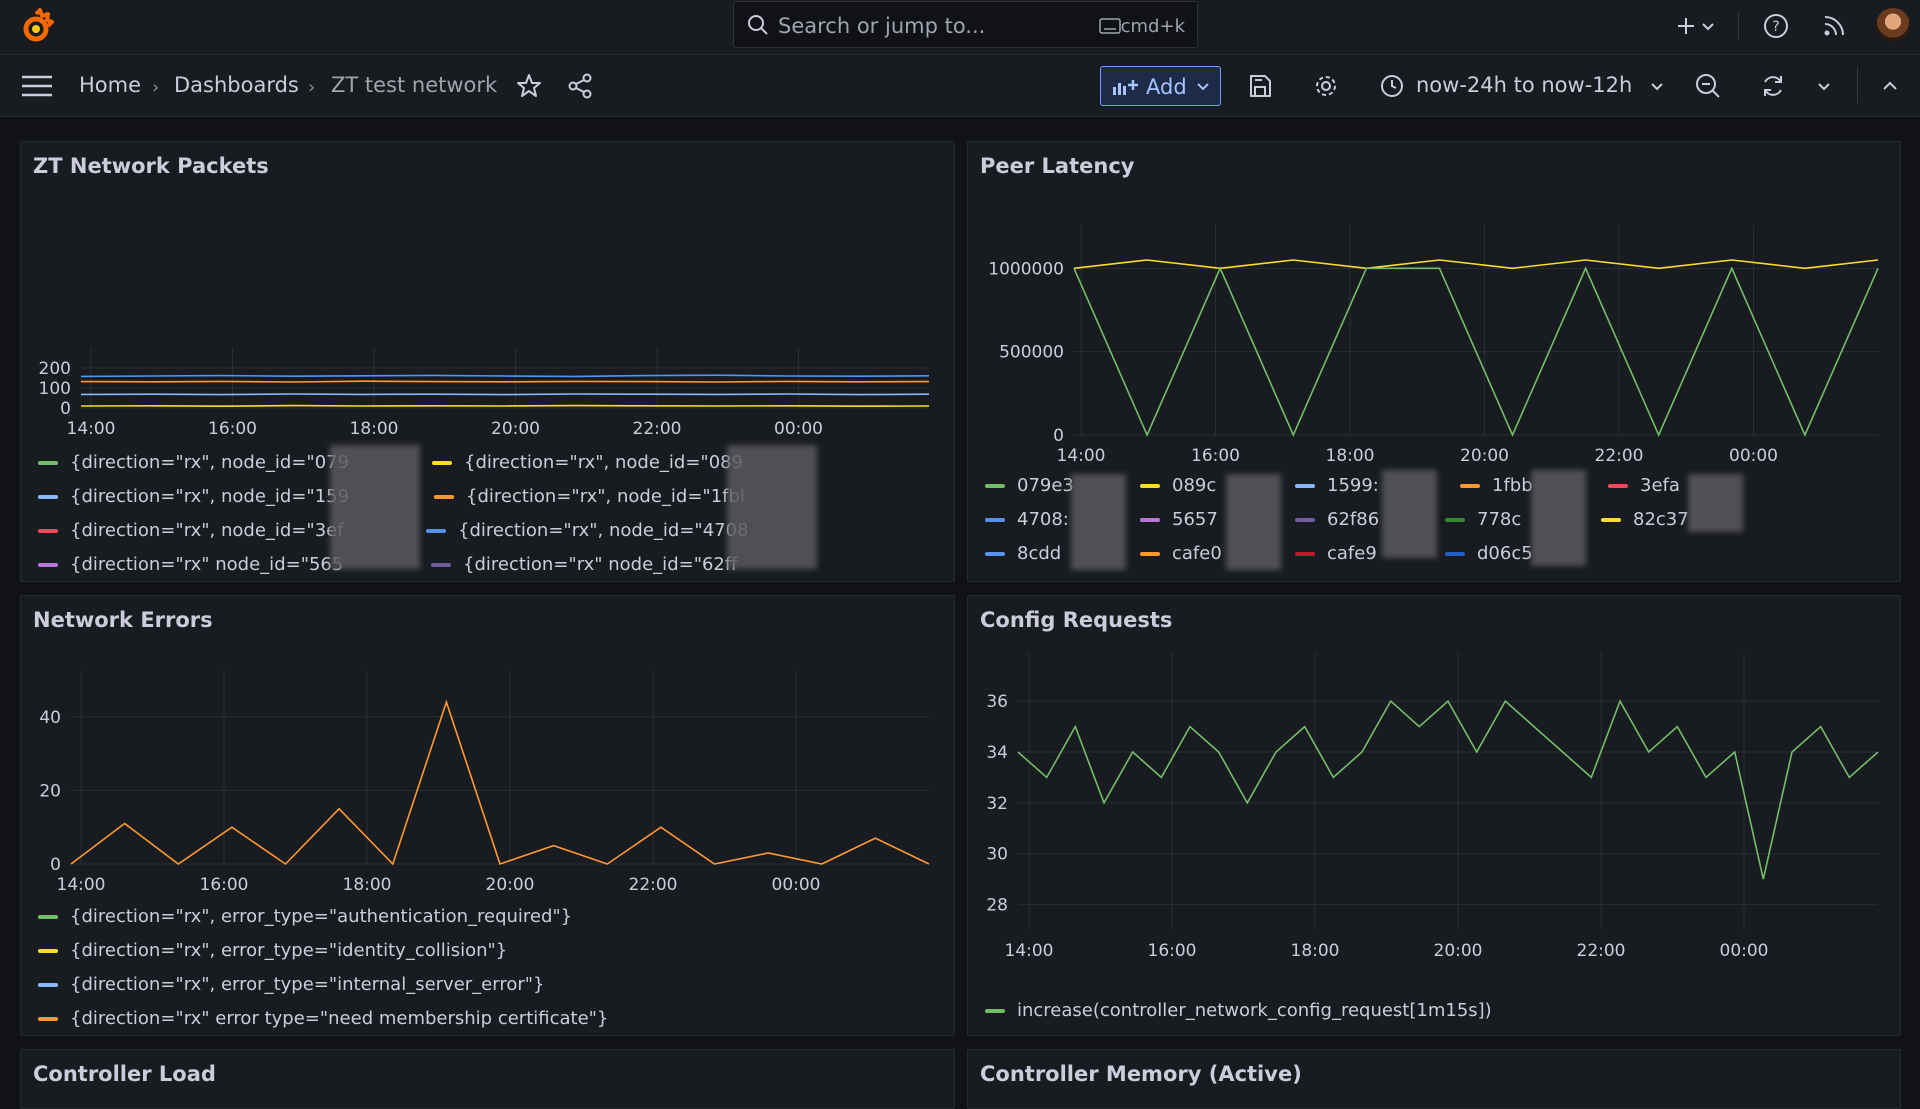  Describe the element at coordinates (529, 86) in the screenshot. I see `star-icon` at that location.